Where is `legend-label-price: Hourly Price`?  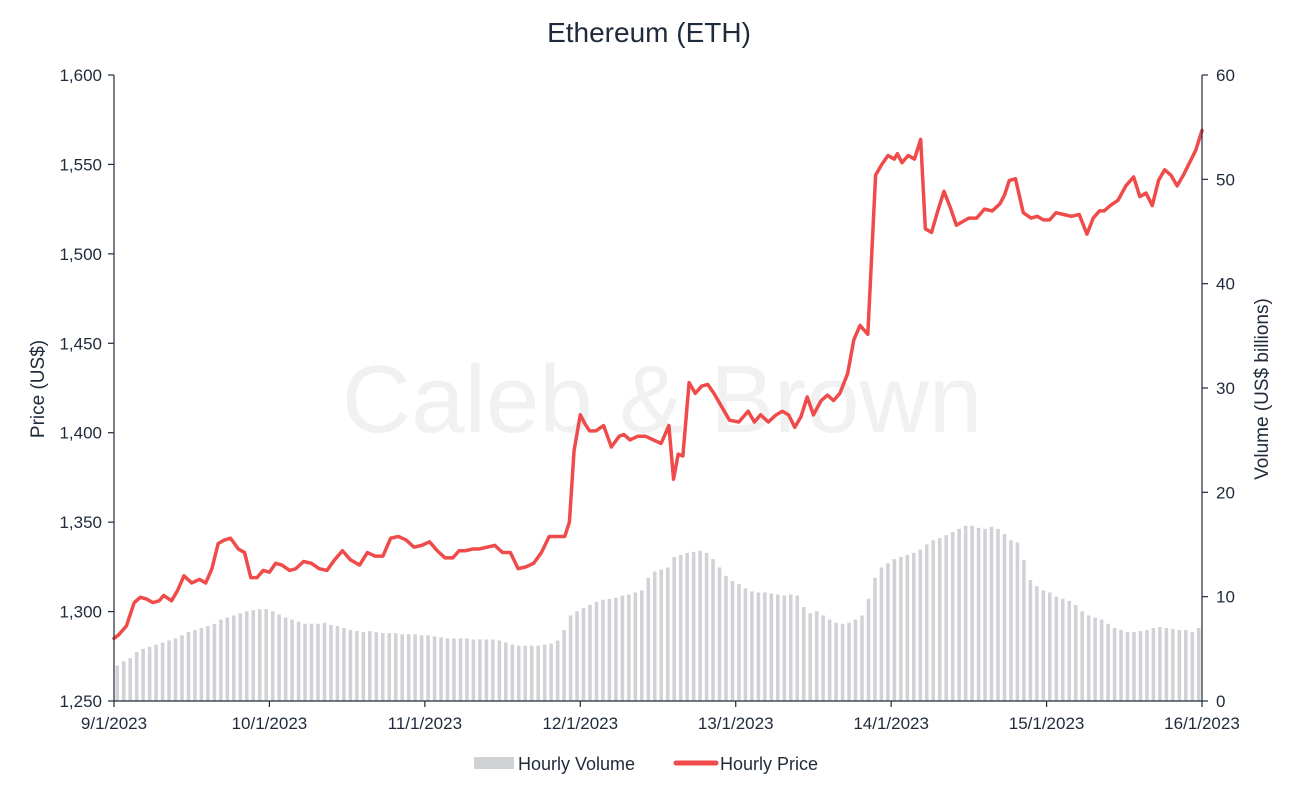
legend-label-price: Hourly Price is located at coordinates (769, 764).